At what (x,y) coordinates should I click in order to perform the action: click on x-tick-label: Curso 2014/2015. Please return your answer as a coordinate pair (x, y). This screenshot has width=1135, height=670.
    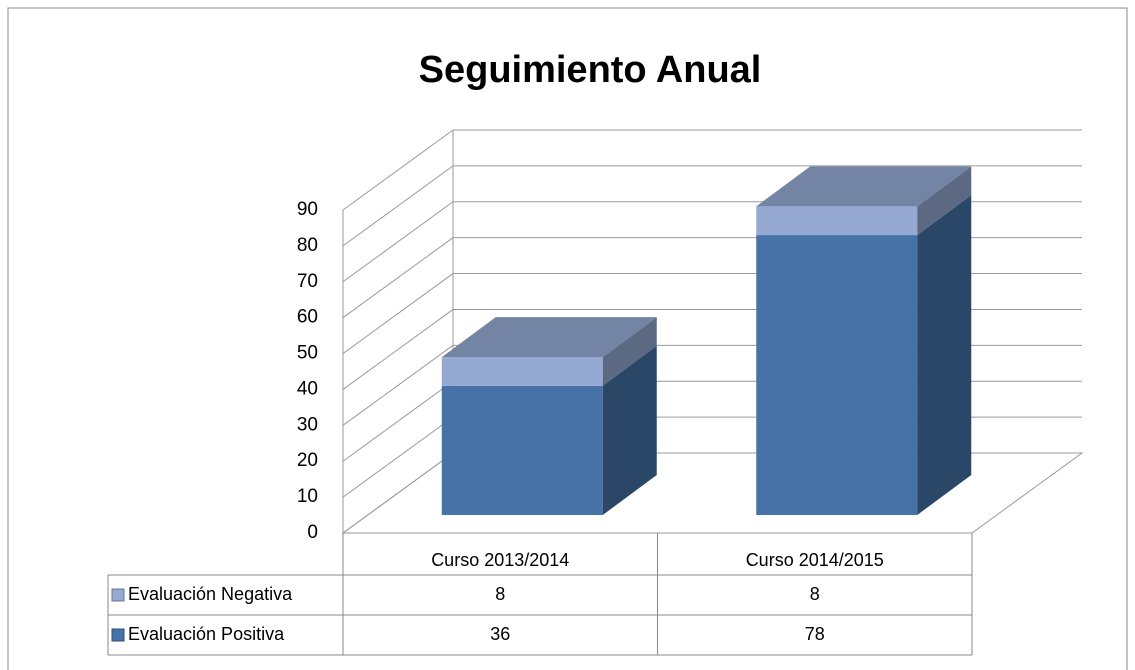
    Looking at the image, I should click on (815, 560).